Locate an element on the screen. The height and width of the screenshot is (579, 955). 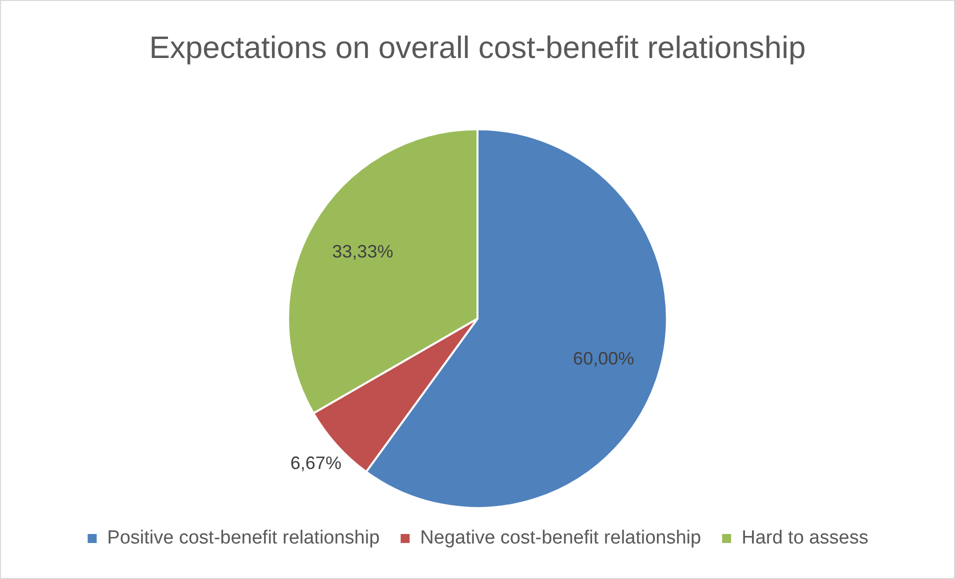
legend-label: Positive cost-benefit relationship is located at coordinates (243, 538).